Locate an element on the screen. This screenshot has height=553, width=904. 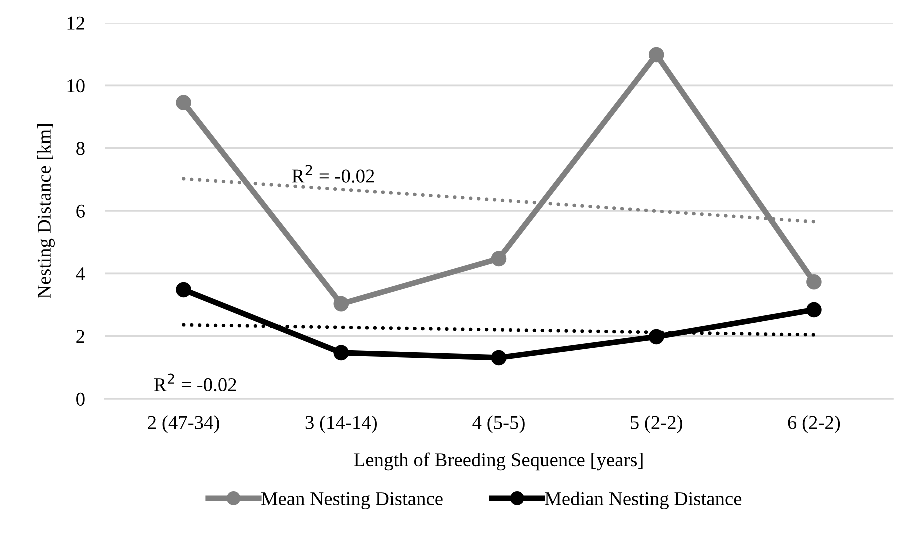
x-tick-label: 3 (14-14) is located at coordinates (341, 425).